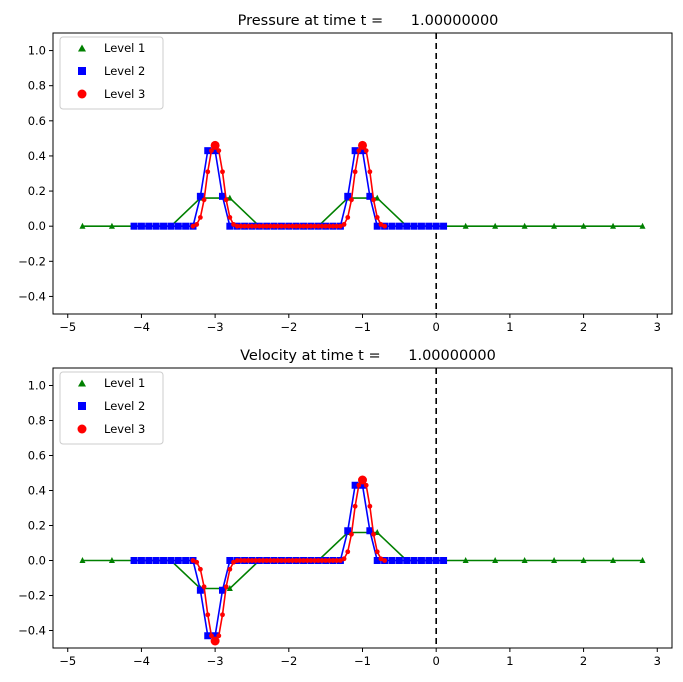  I want to click on velocity-legend-level2-label: Level 2, so click(124, 406).